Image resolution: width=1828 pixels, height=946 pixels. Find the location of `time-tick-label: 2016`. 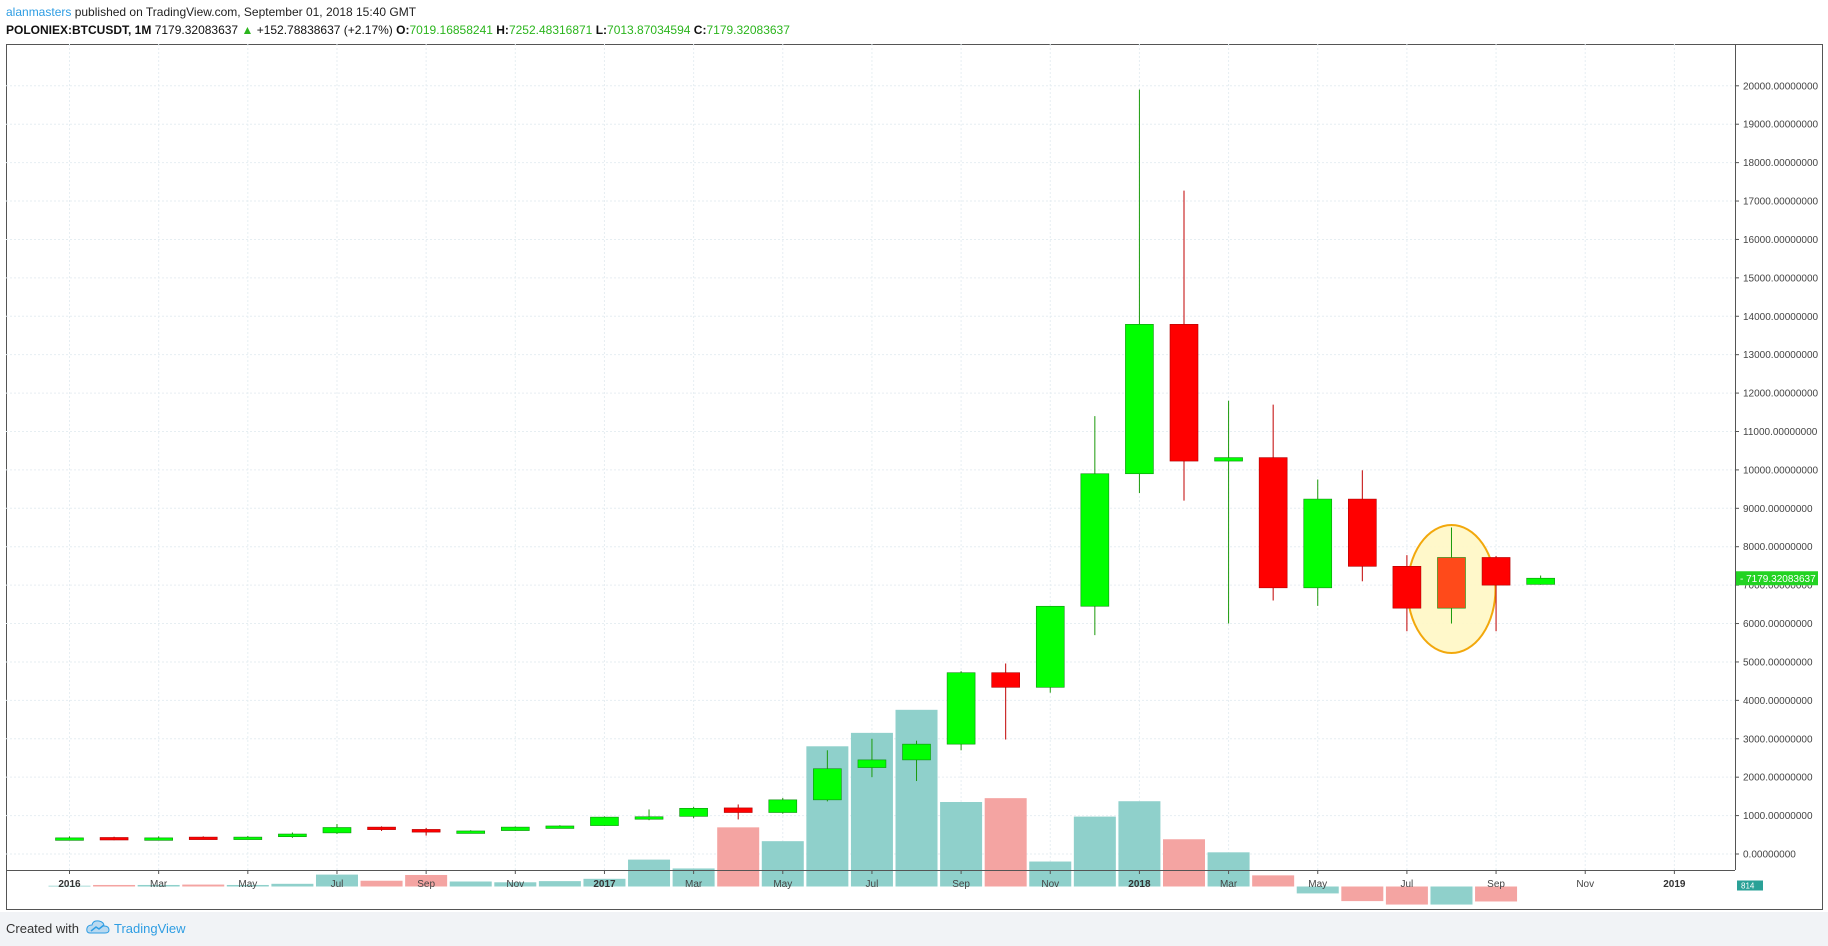

time-tick-label: 2016 is located at coordinates (69, 884).